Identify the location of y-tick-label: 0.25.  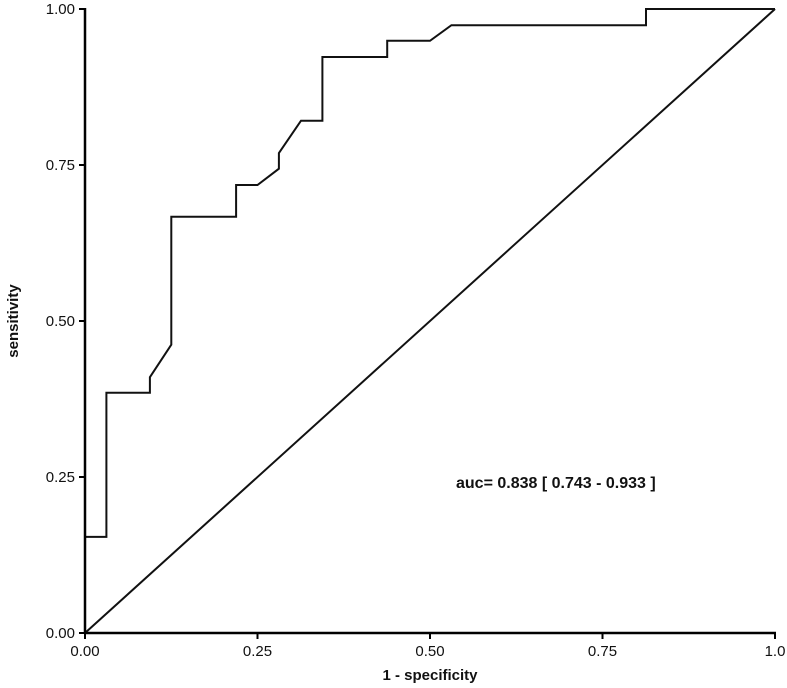
(60, 477).